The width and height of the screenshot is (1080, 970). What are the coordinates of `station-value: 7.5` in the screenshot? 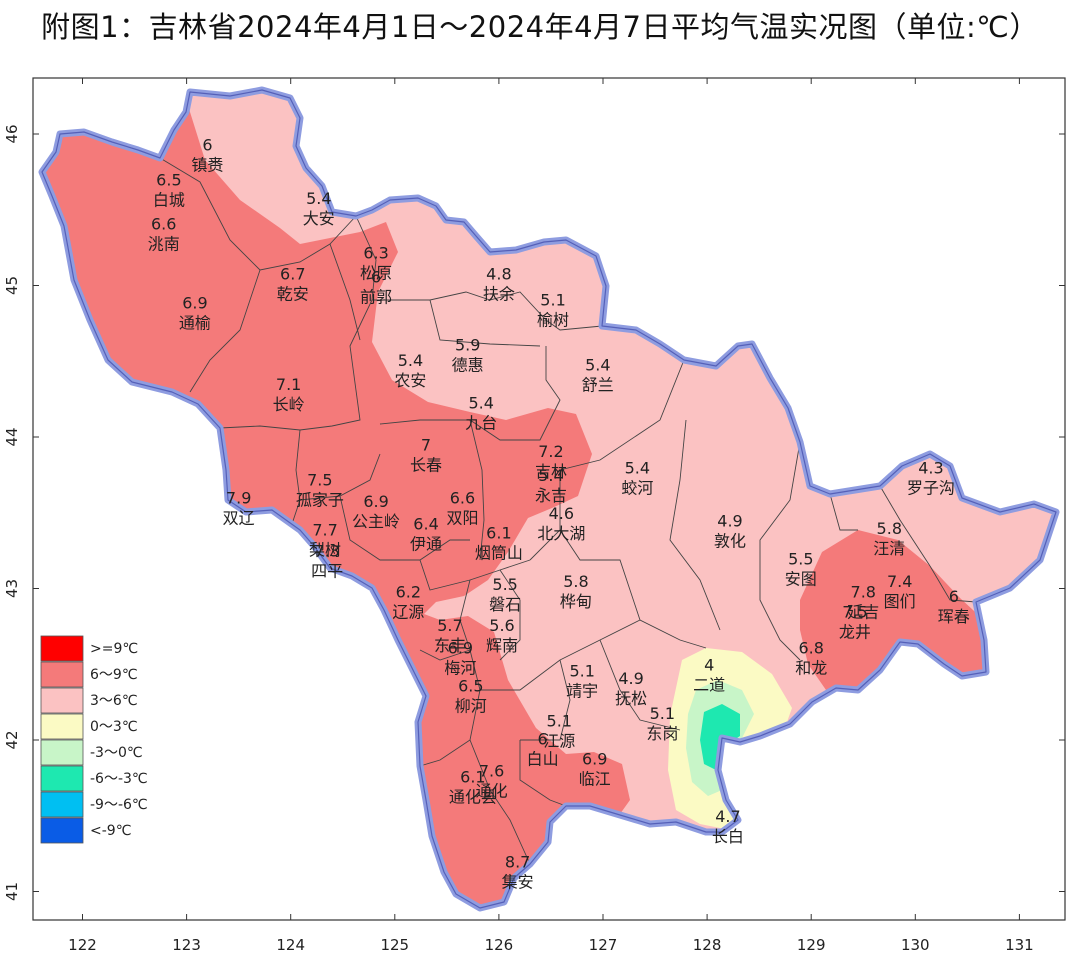 It's located at (319, 480).